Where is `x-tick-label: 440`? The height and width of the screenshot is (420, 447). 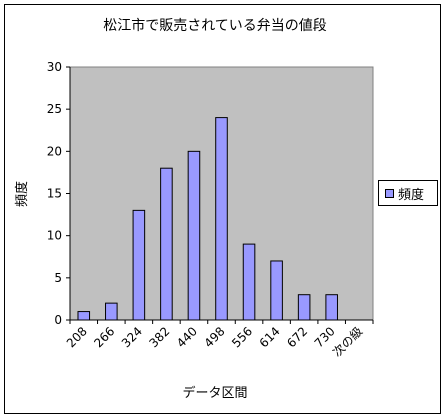 x-tick-label: 440 is located at coordinates (187, 337).